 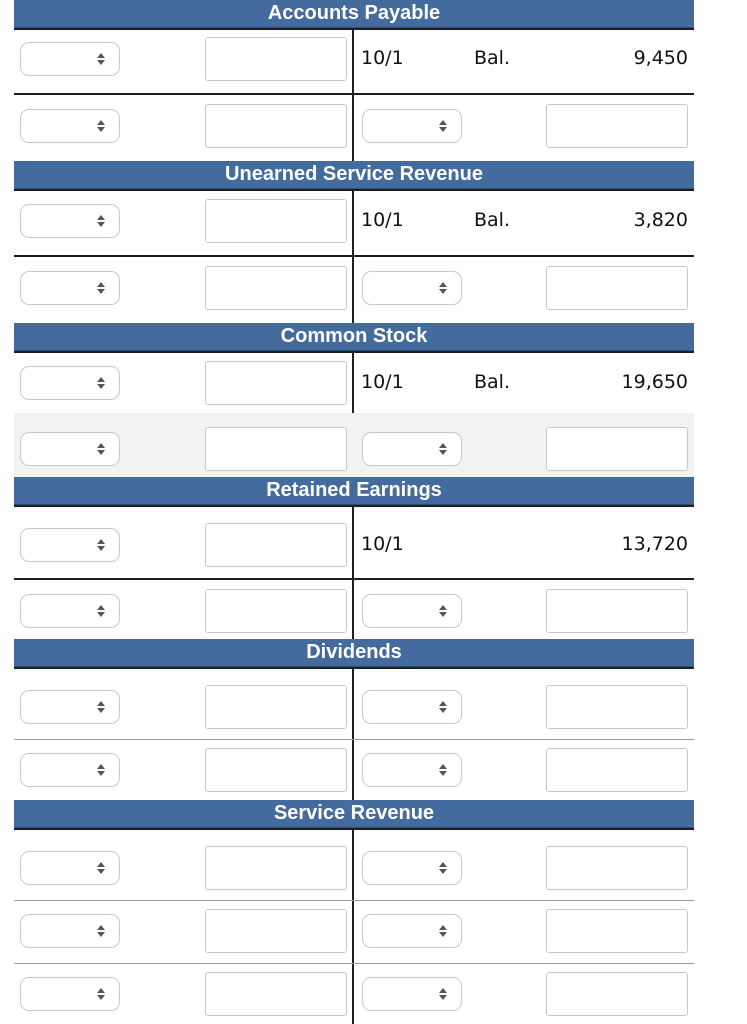 What do you see at coordinates (654, 382) in the screenshot?
I see `balance-amount: 19,650` at bounding box center [654, 382].